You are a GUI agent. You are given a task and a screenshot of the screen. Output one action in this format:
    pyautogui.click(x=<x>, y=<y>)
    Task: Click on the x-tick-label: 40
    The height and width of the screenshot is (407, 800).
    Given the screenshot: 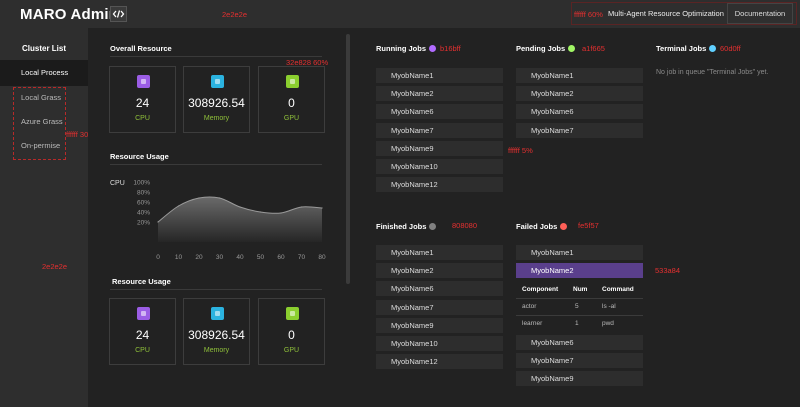 What is the action you would take?
    pyautogui.click(x=240, y=257)
    